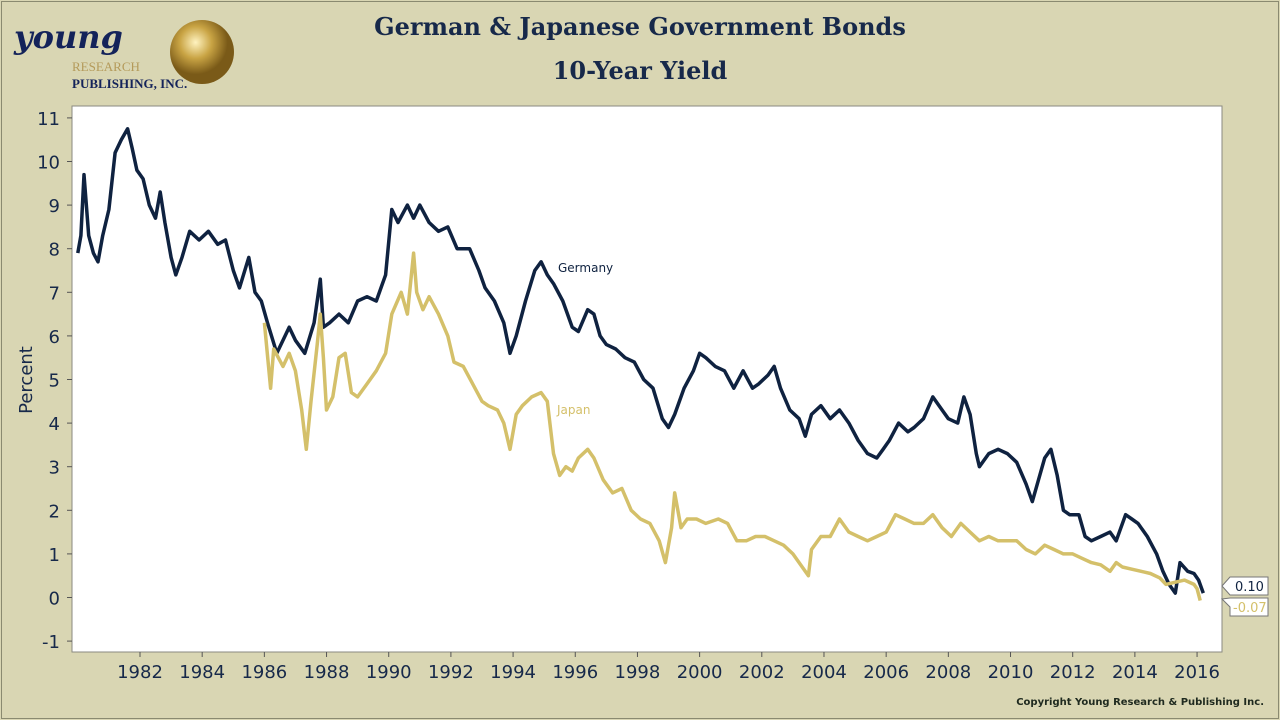 Image resolution: width=1280 pixels, height=720 pixels. I want to click on y-tick-label: 5, so click(54, 381).